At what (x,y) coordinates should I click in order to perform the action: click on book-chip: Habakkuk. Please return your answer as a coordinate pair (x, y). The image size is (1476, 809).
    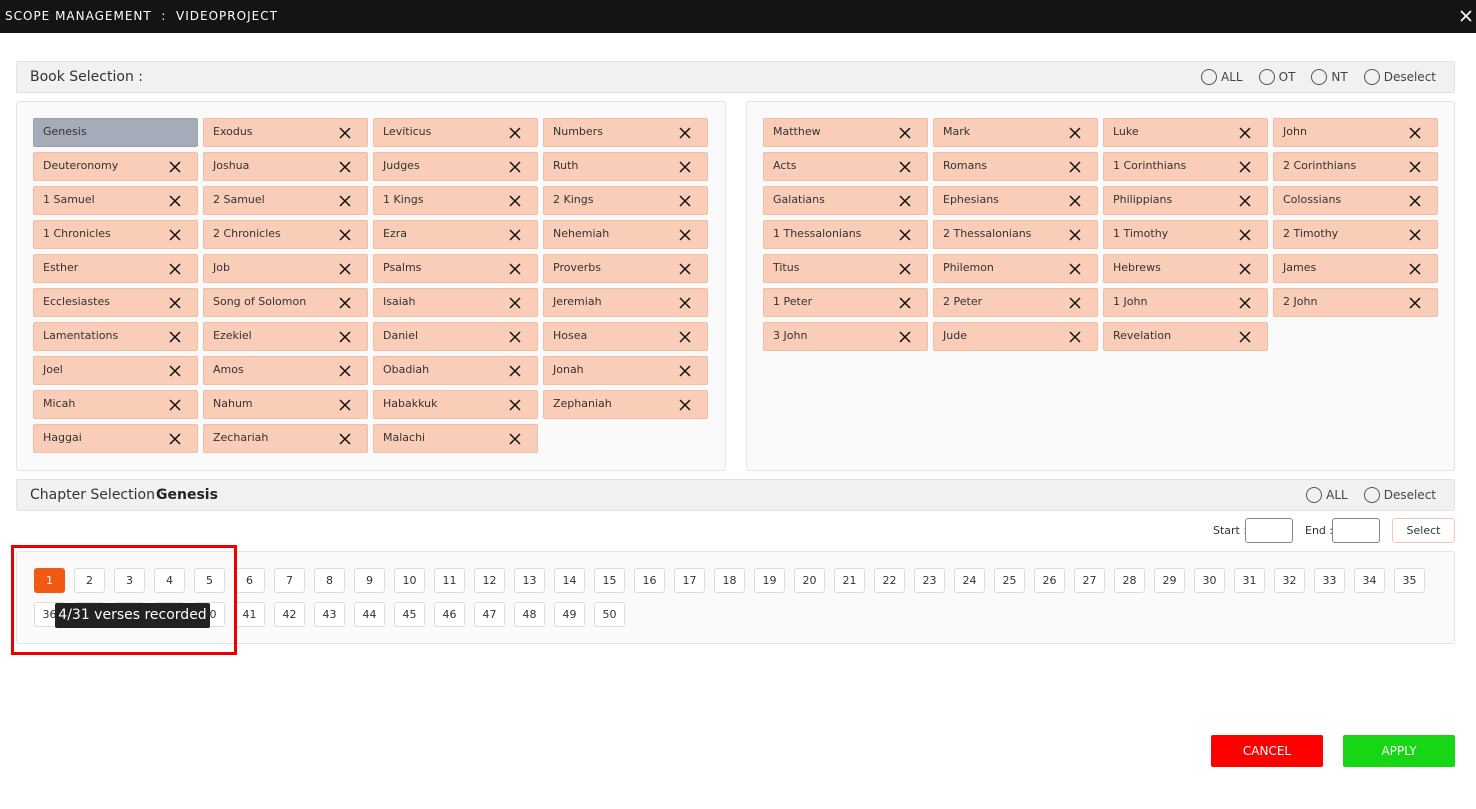
    Looking at the image, I should click on (455, 404).